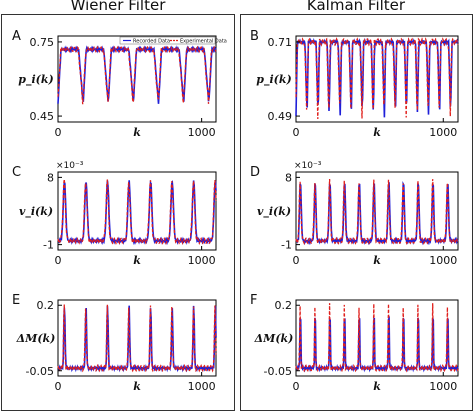 Image resolution: width=474 pixels, height=412 pixels. I want to click on panel-b: 0.49 0.71 0 1000 k p_i(k) B, so click(354, 84).